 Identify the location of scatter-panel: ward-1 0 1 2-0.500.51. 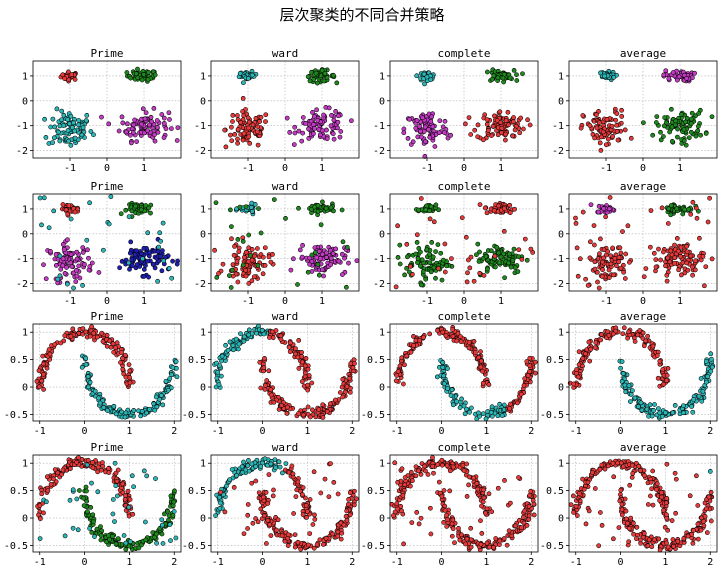
(271, 504).